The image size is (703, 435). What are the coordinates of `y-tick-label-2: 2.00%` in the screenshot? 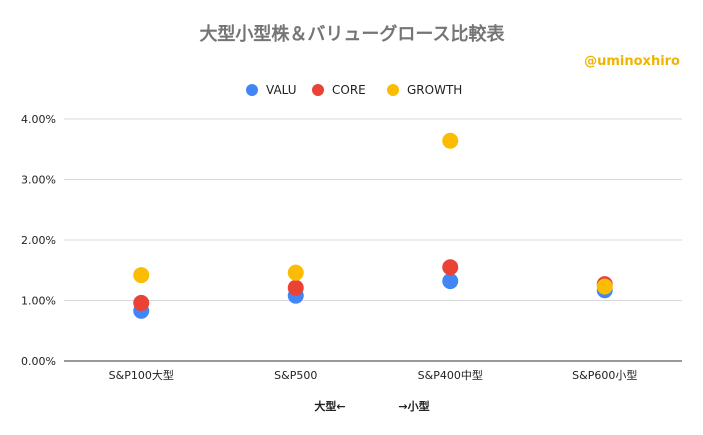 It's located at (38, 240).